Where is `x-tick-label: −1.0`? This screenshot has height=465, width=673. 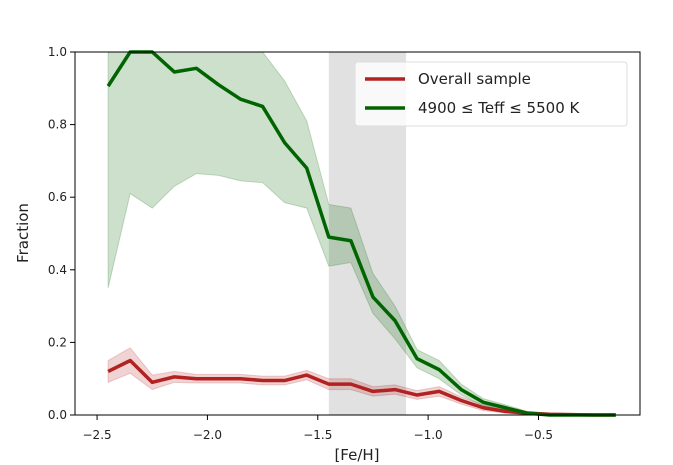 x-tick-label: −1.0 is located at coordinates (428, 435).